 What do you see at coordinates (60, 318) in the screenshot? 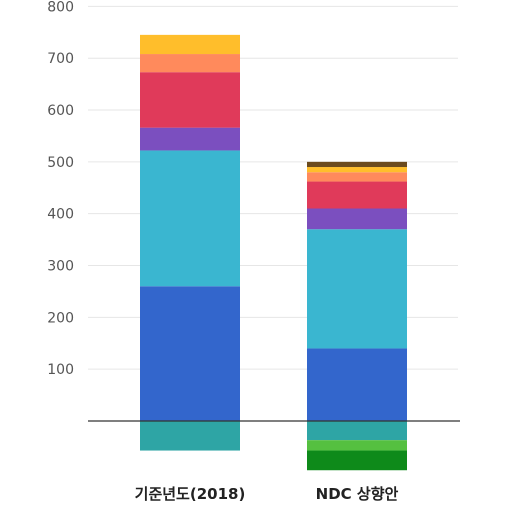
I see `y-tick-label: 200` at bounding box center [60, 318].